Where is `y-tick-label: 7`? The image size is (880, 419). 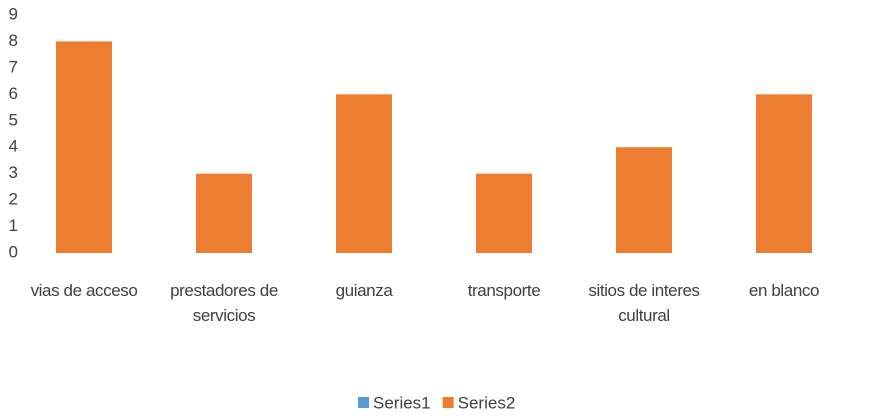 y-tick-label: 7 is located at coordinates (13, 66).